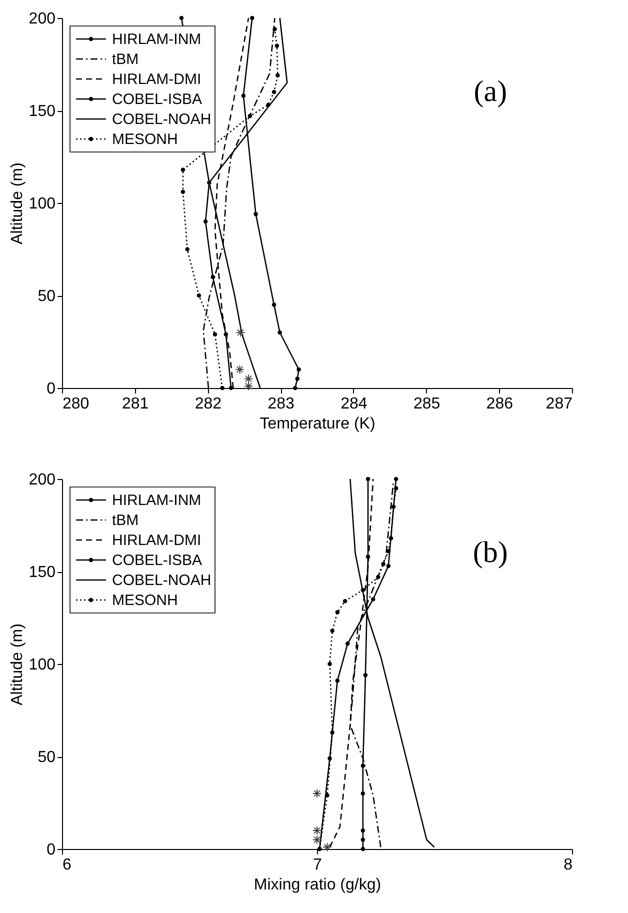 The width and height of the screenshot is (628, 913). Describe the element at coordinates (568, 865) in the screenshot. I see `x-tick-label: 8` at that location.